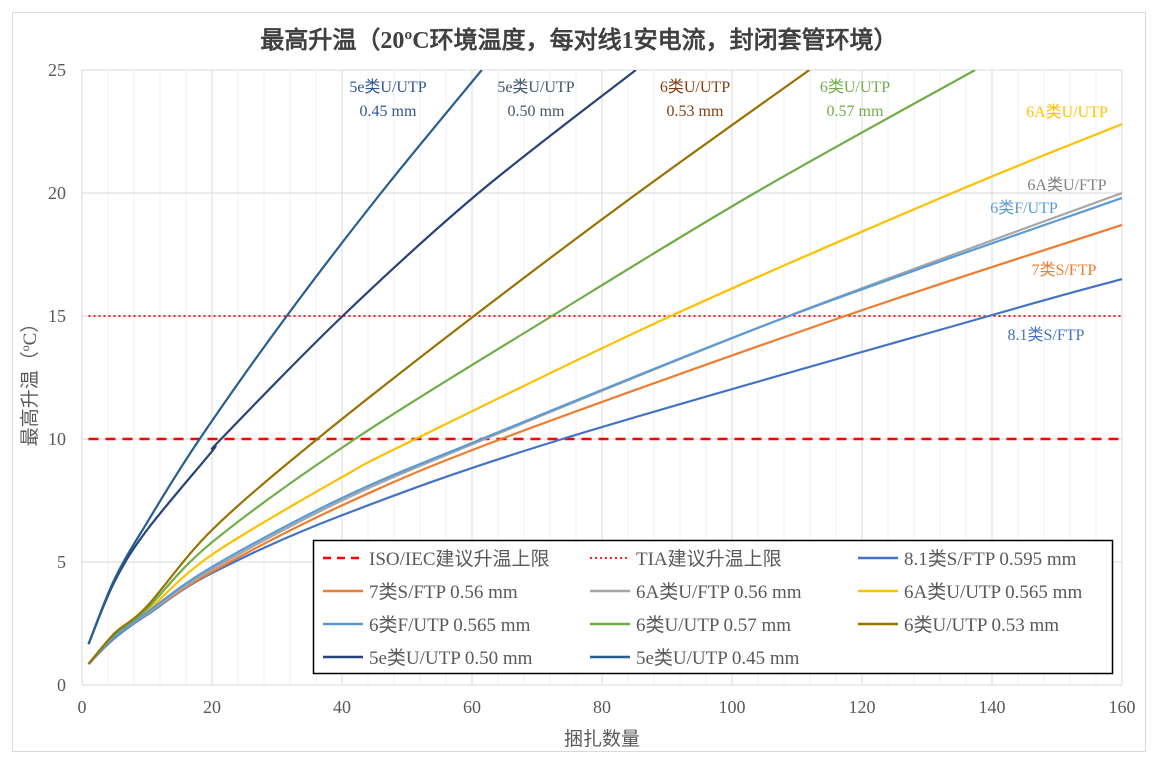  I want to click on legend-entry: TIA建议升温上限, so click(709, 559).